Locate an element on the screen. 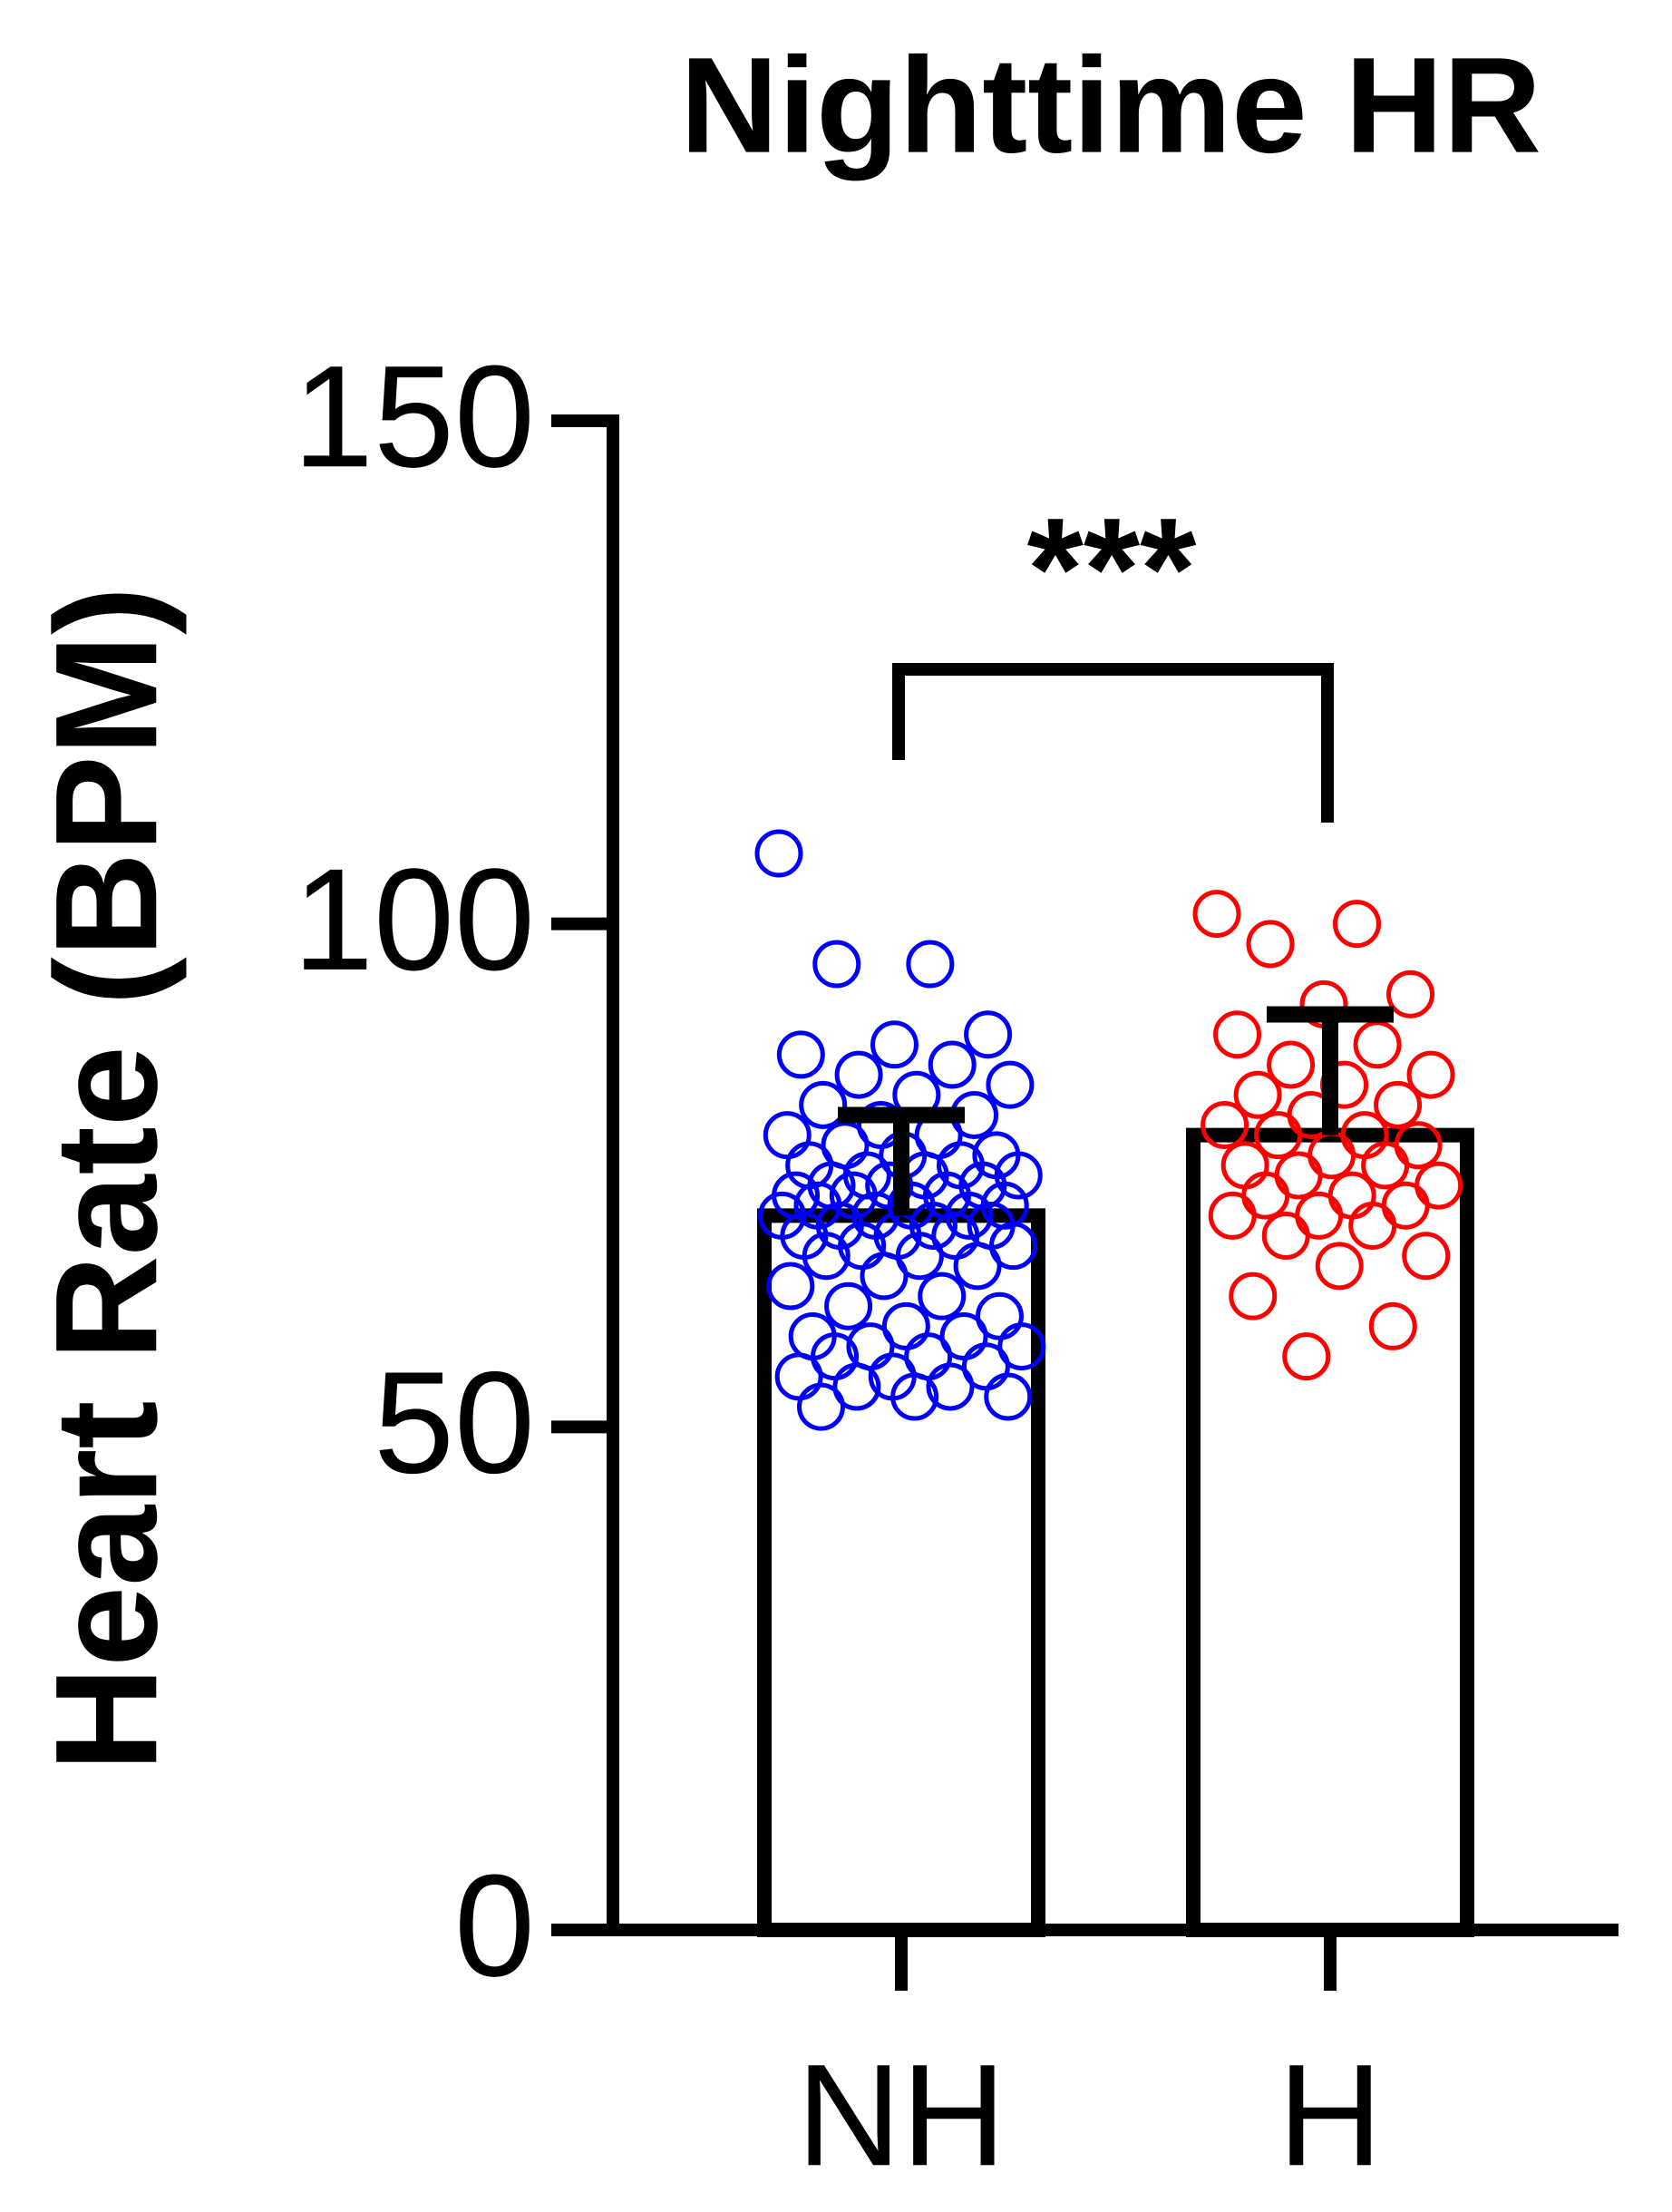 This screenshot has width=1672, height=2212. y-tick-label: 150 is located at coordinates (414, 416).